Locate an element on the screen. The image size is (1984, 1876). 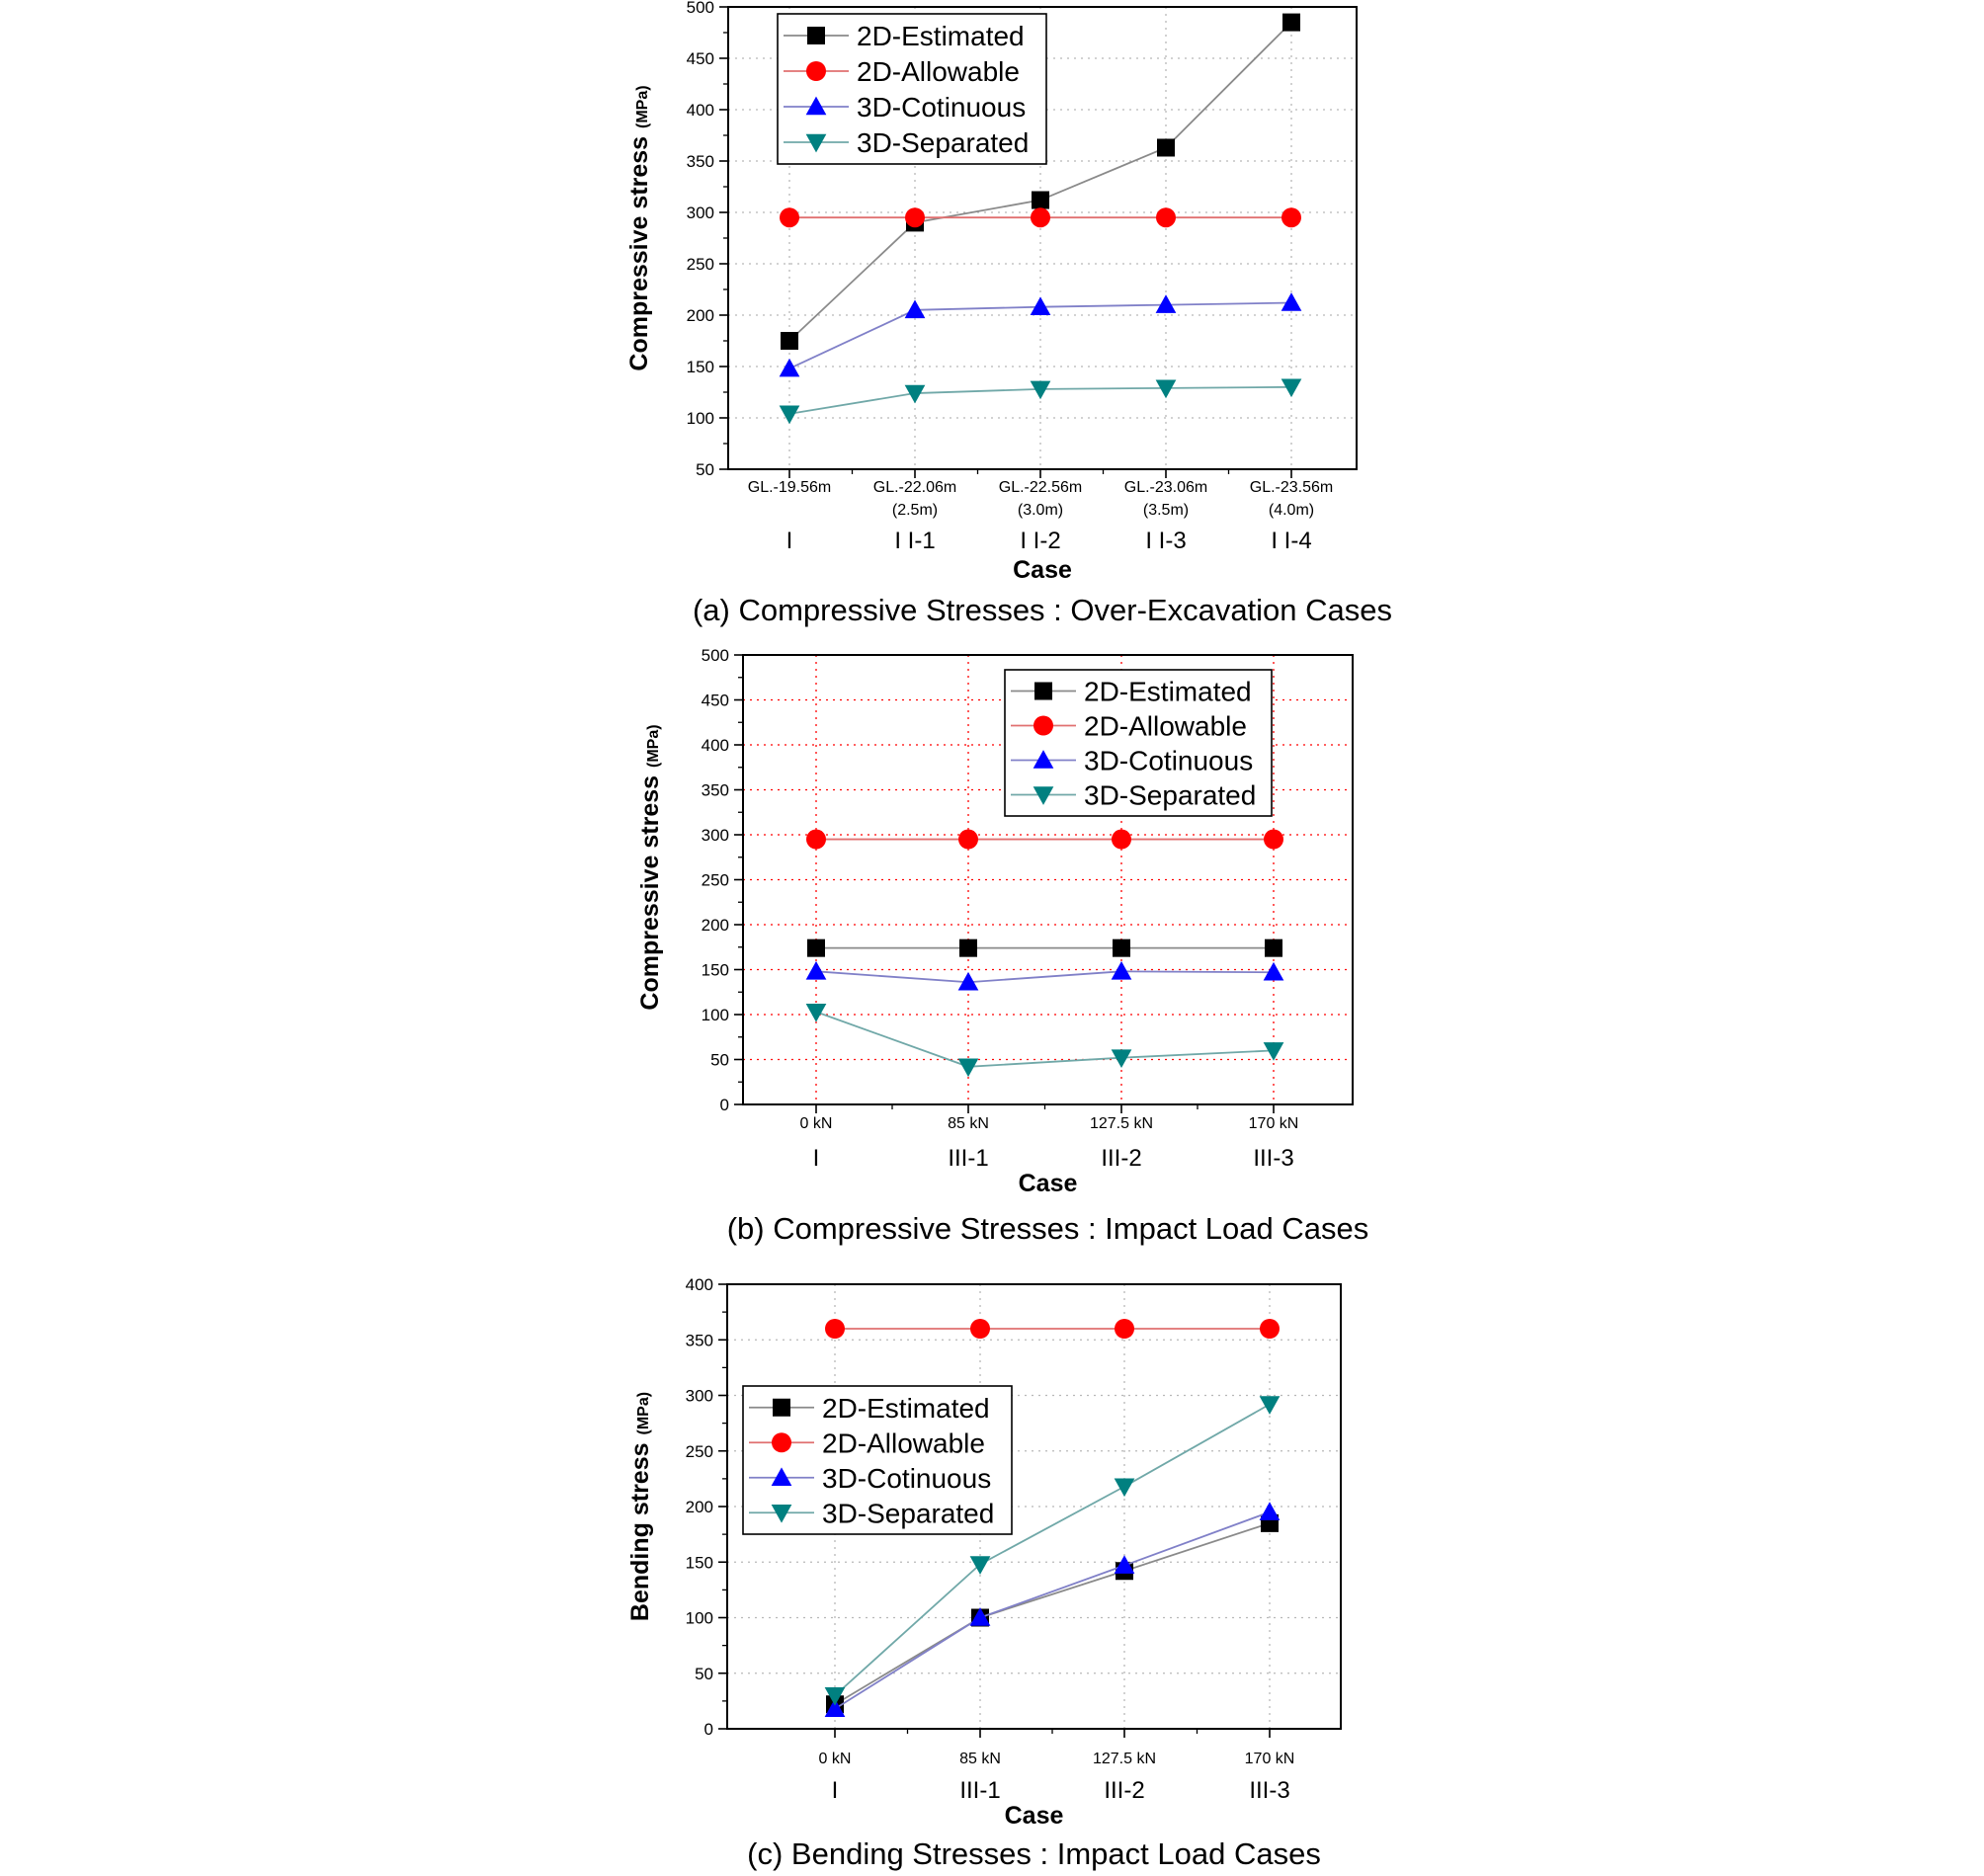
x-tick-label: (2.5m) is located at coordinates (915, 511).